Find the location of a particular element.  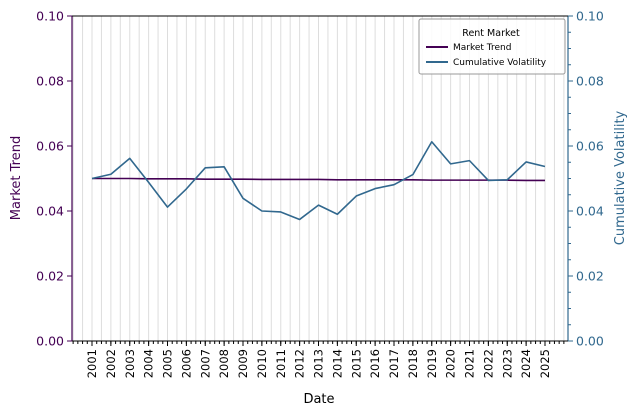

y-right-tick-label: 0.02 is located at coordinates (590, 276).